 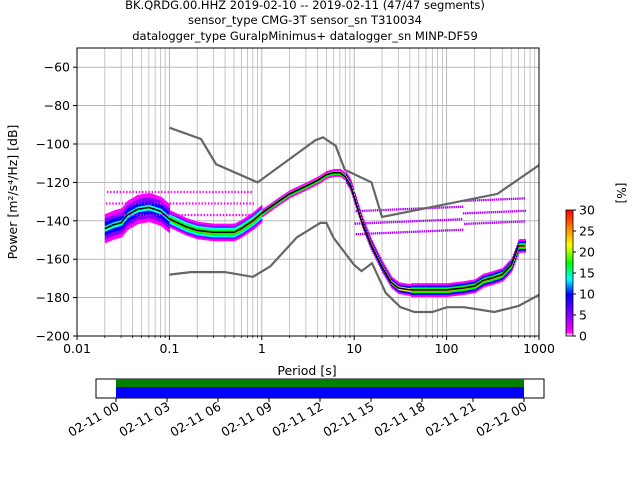 I want to click on y-tick-label: −100, so click(x=53, y=144).